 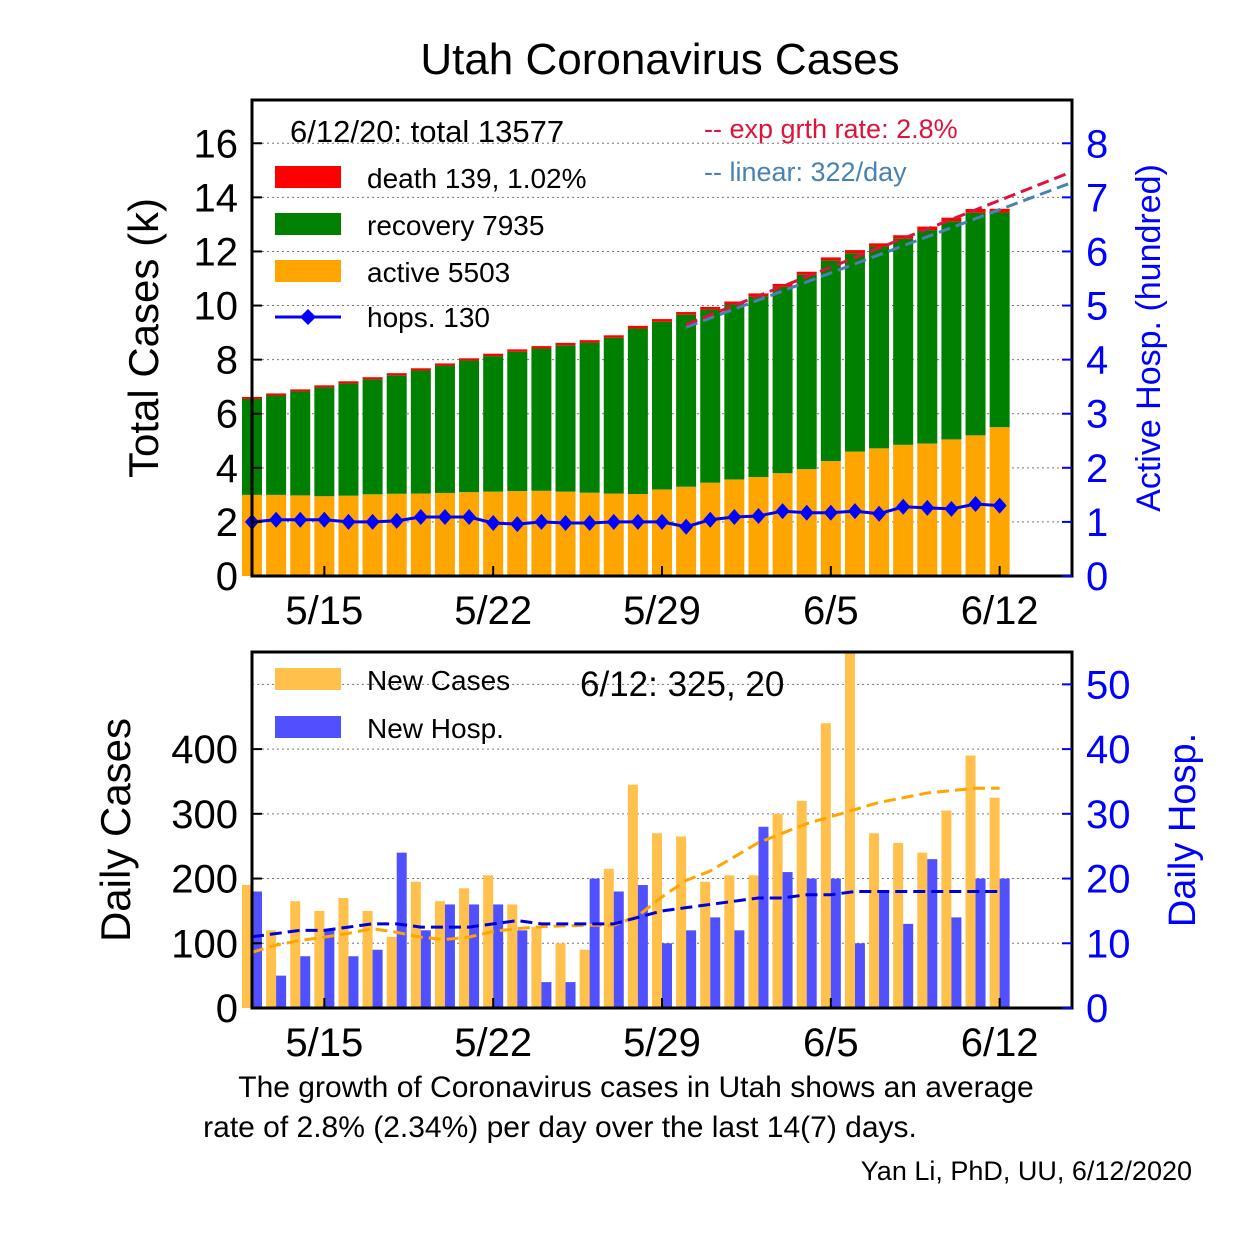 What do you see at coordinates (1097, 415) in the screenshot?
I see `y2-tick-label: 3` at bounding box center [1097, 415].